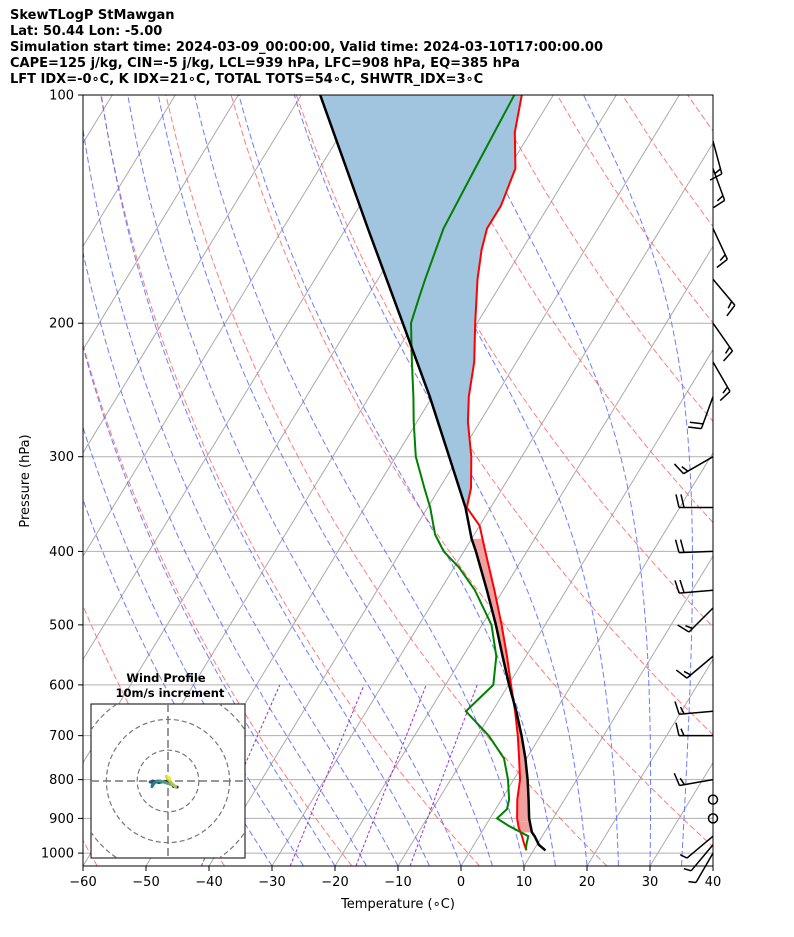  I want to click on x-tick-label: 30, so click(650, 882).